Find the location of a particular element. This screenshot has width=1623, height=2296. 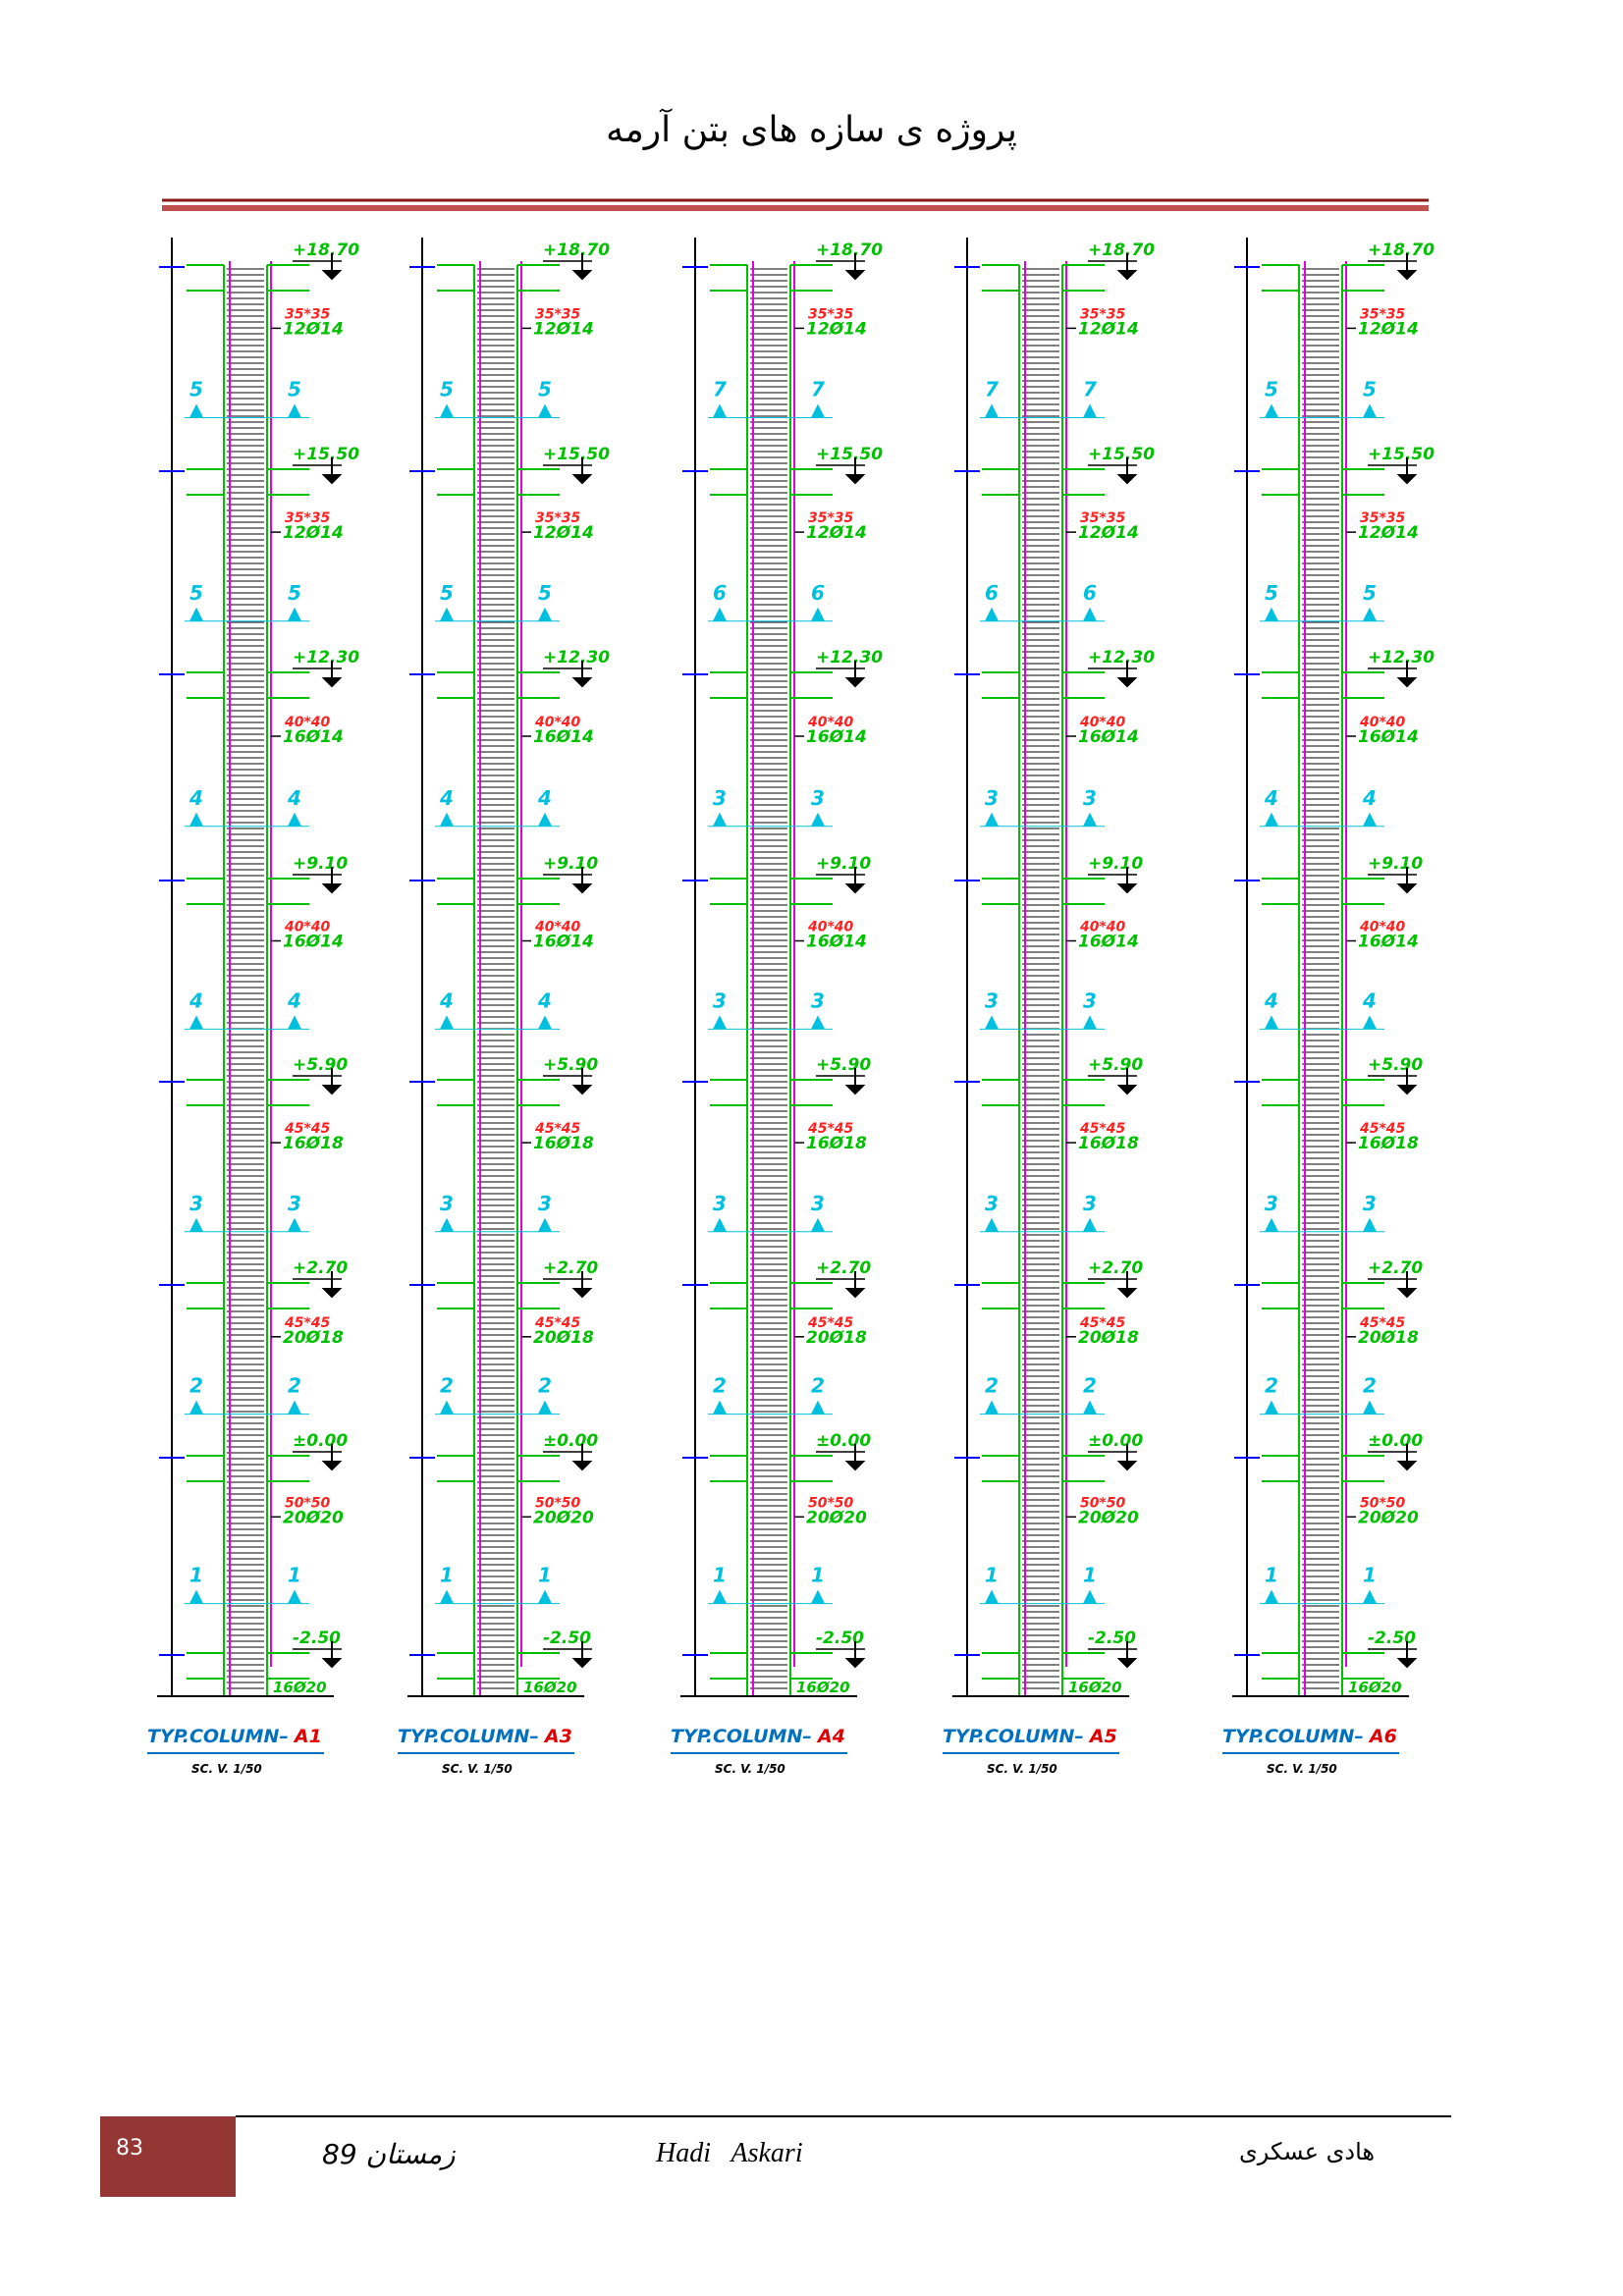

column-title-name: A1 is located at coordinates (307, 1736).